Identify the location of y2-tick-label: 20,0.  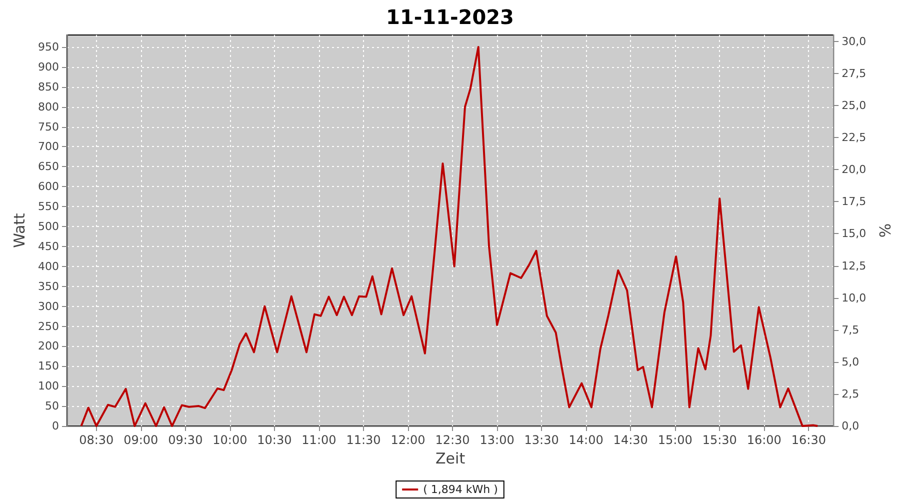
(854, 169).